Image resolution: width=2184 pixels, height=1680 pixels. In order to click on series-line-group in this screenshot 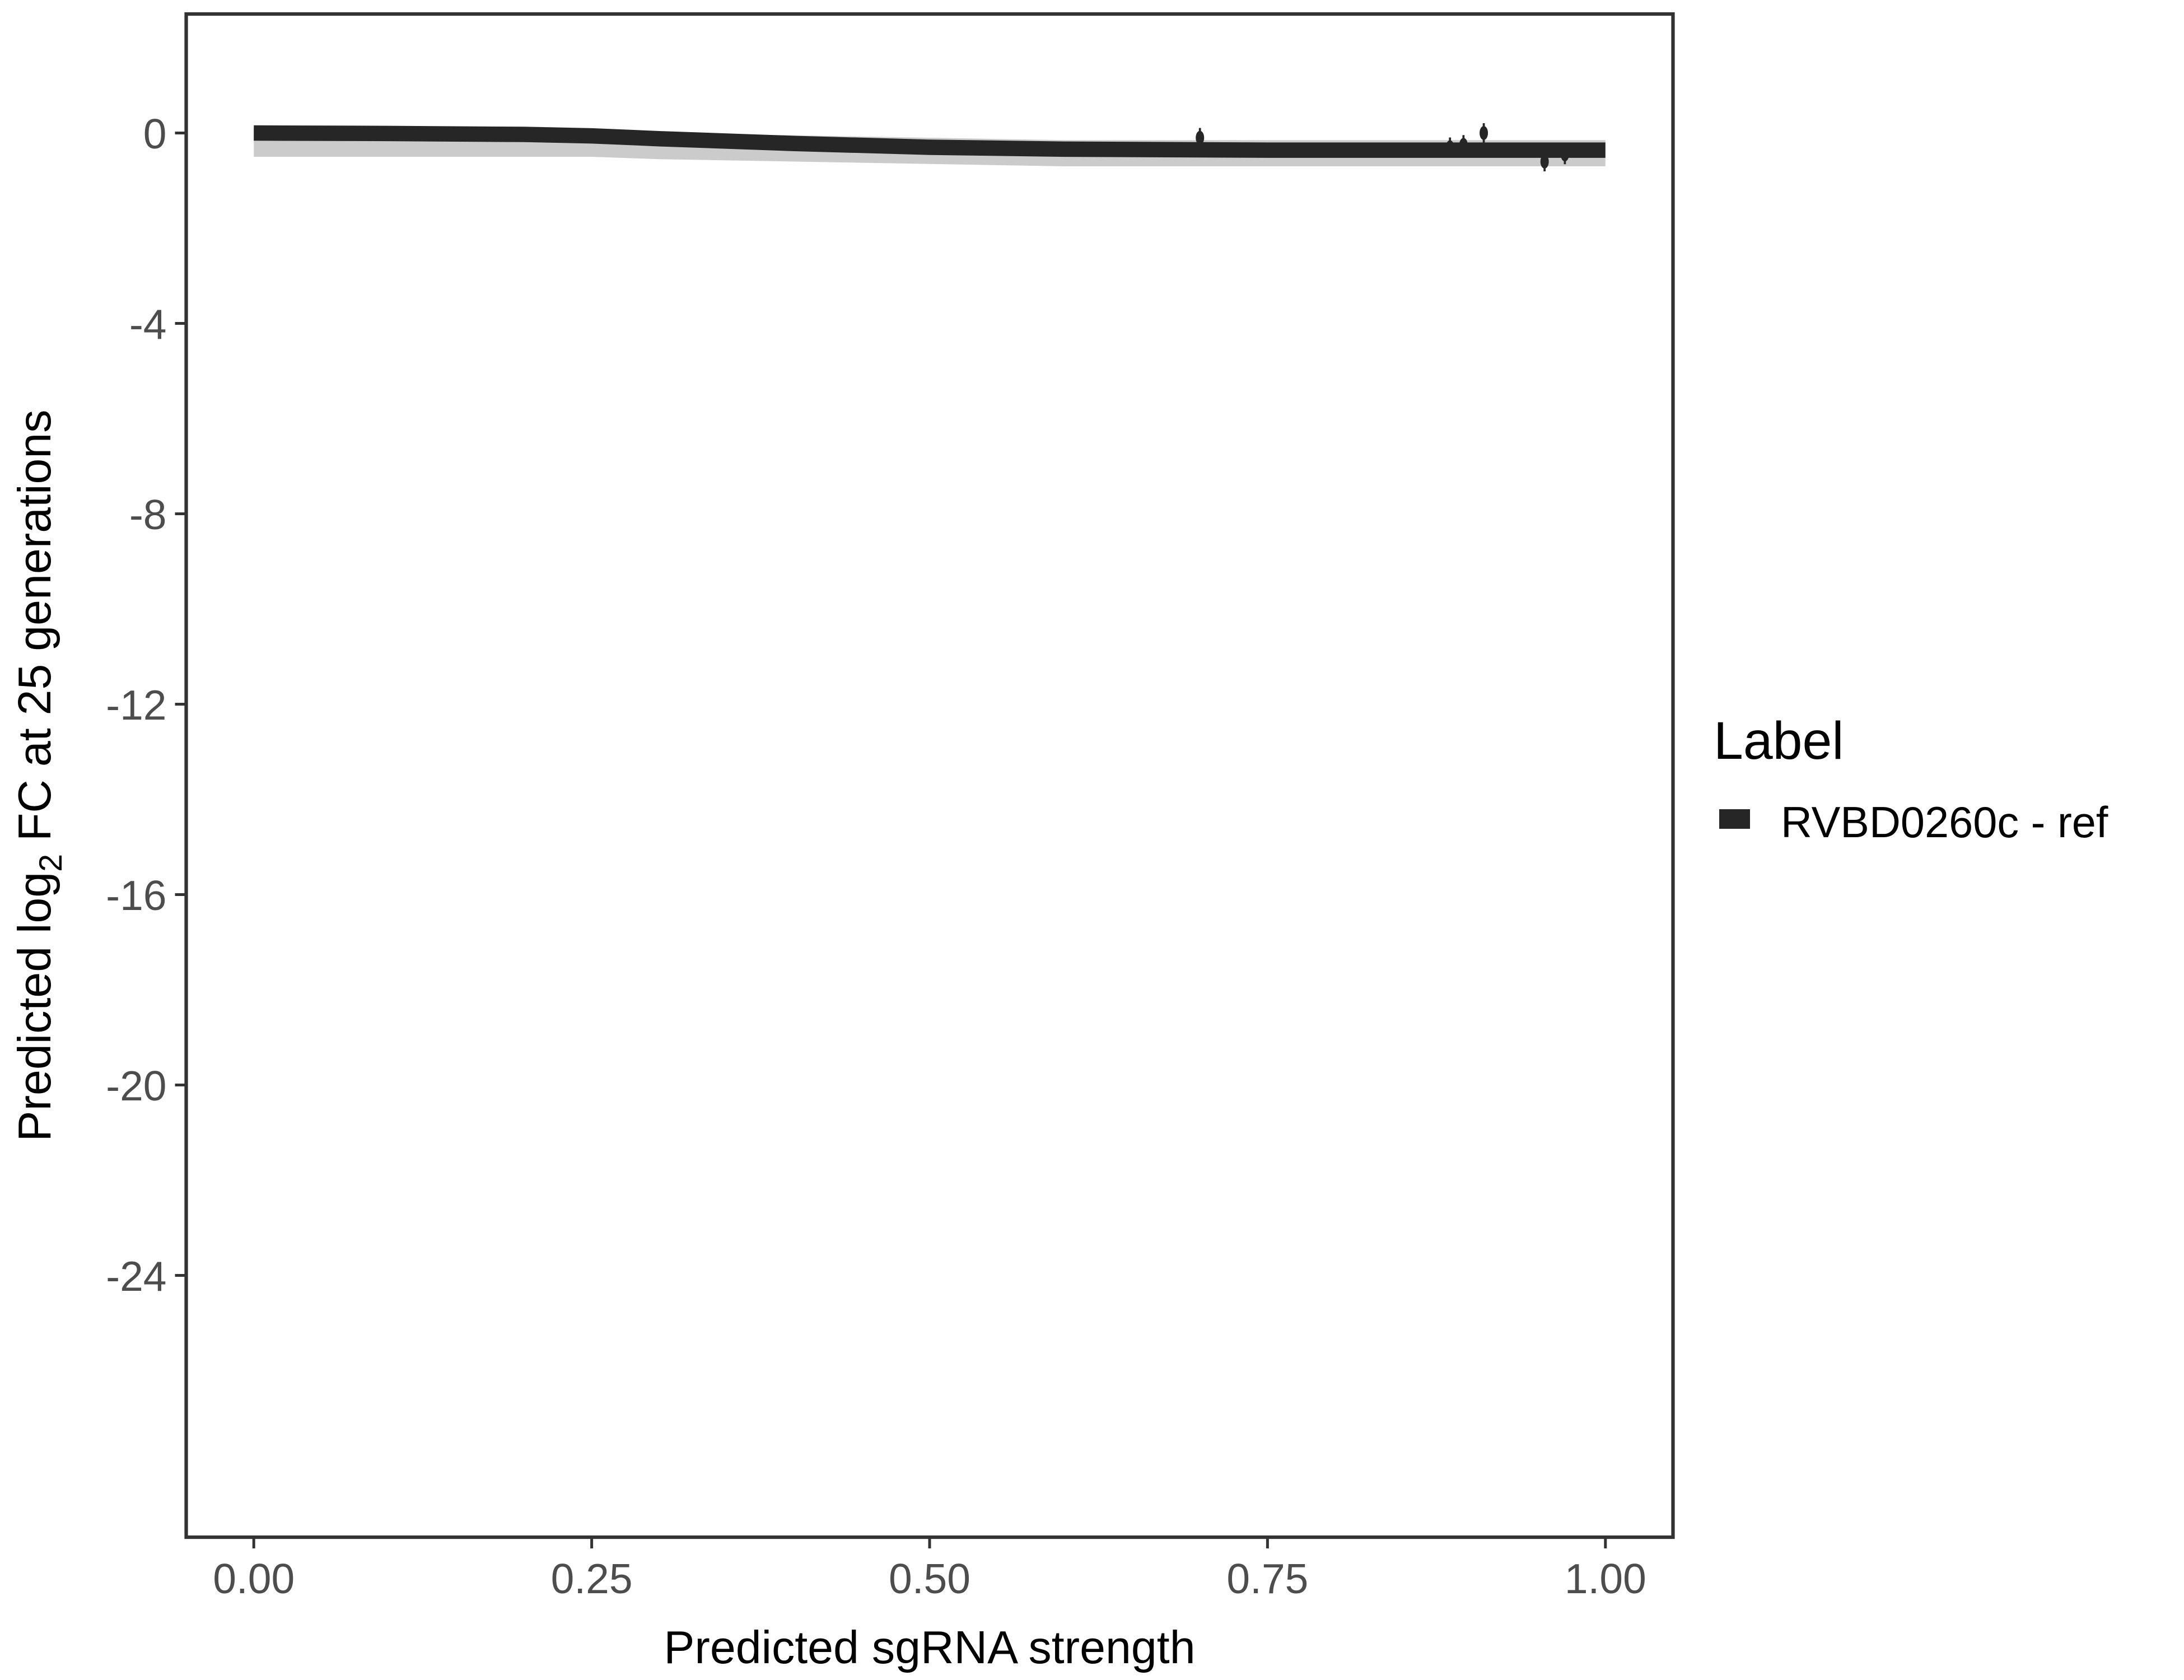, I will do `click(930, 142)`.